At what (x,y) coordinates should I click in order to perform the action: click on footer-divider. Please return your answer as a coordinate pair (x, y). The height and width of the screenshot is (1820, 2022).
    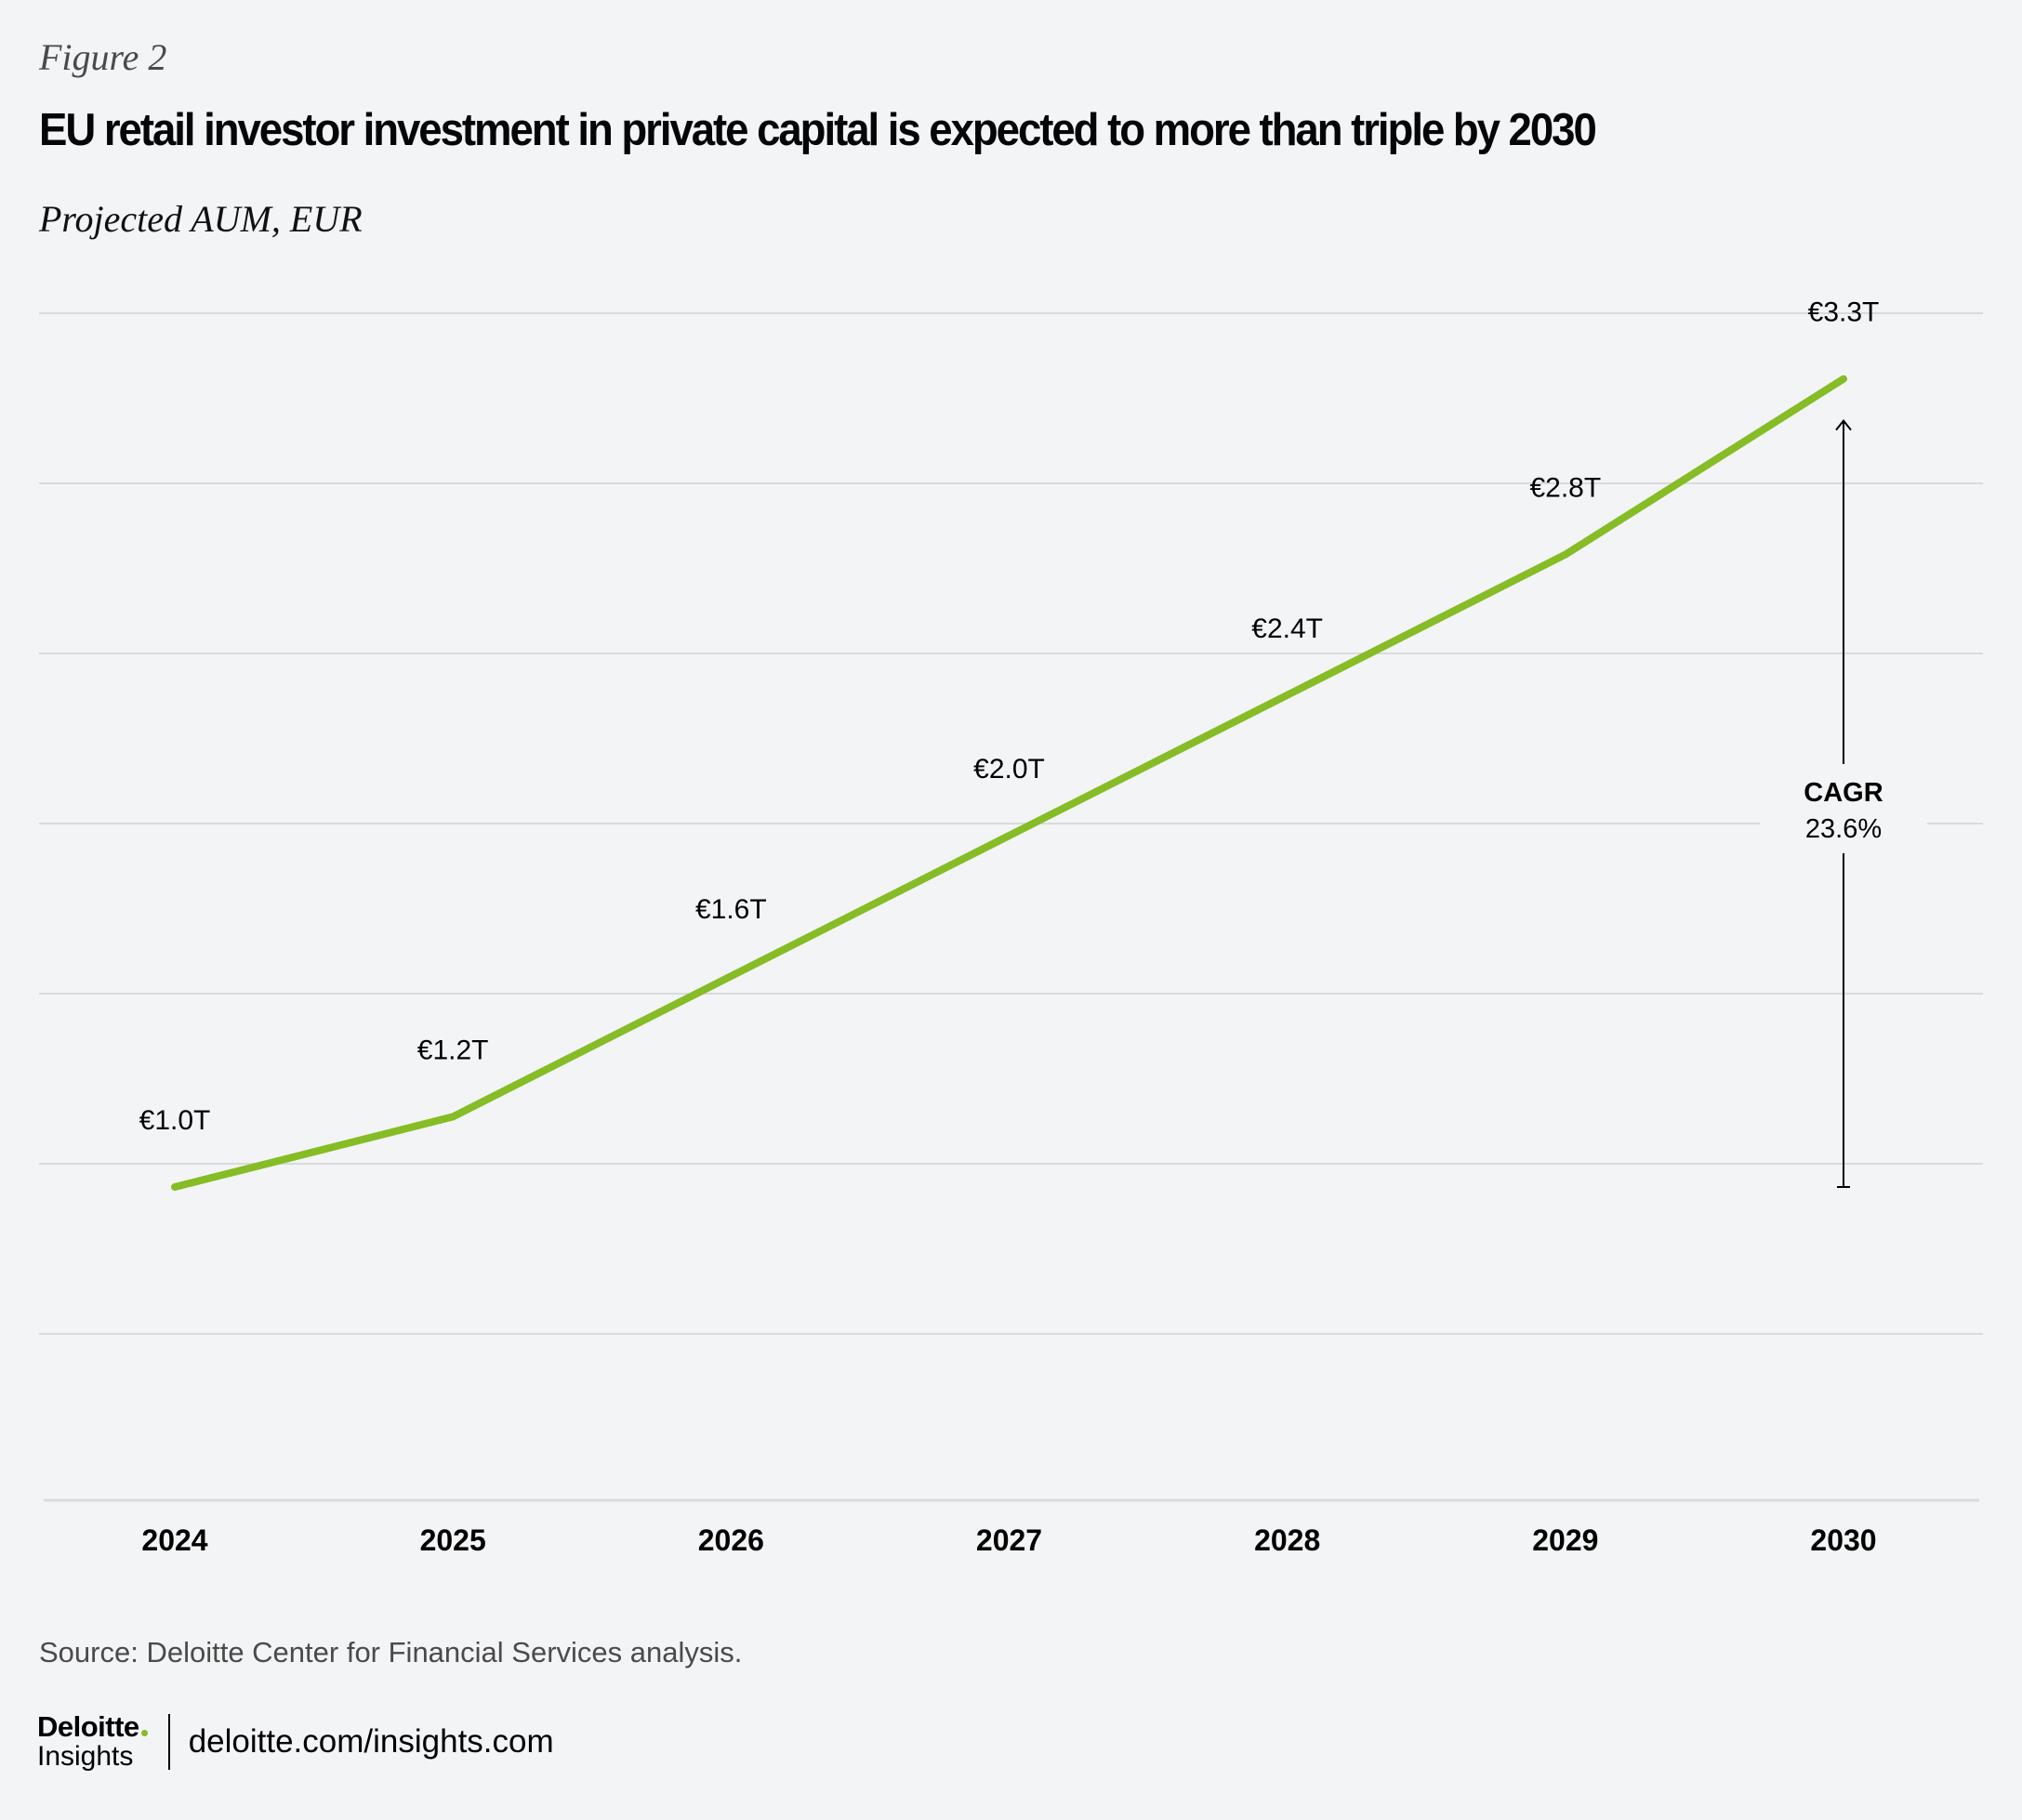
    Looking at the image, I should click on (168, 1741).